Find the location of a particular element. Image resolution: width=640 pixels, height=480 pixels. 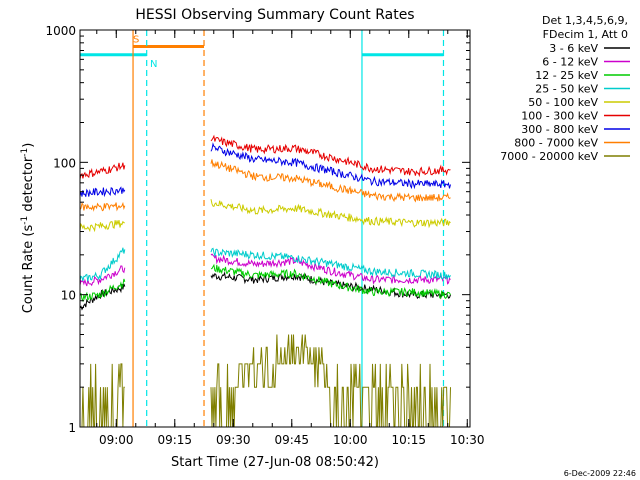

legend-entry-label: 25 - 50 keV is located at coordinates (566, 89).